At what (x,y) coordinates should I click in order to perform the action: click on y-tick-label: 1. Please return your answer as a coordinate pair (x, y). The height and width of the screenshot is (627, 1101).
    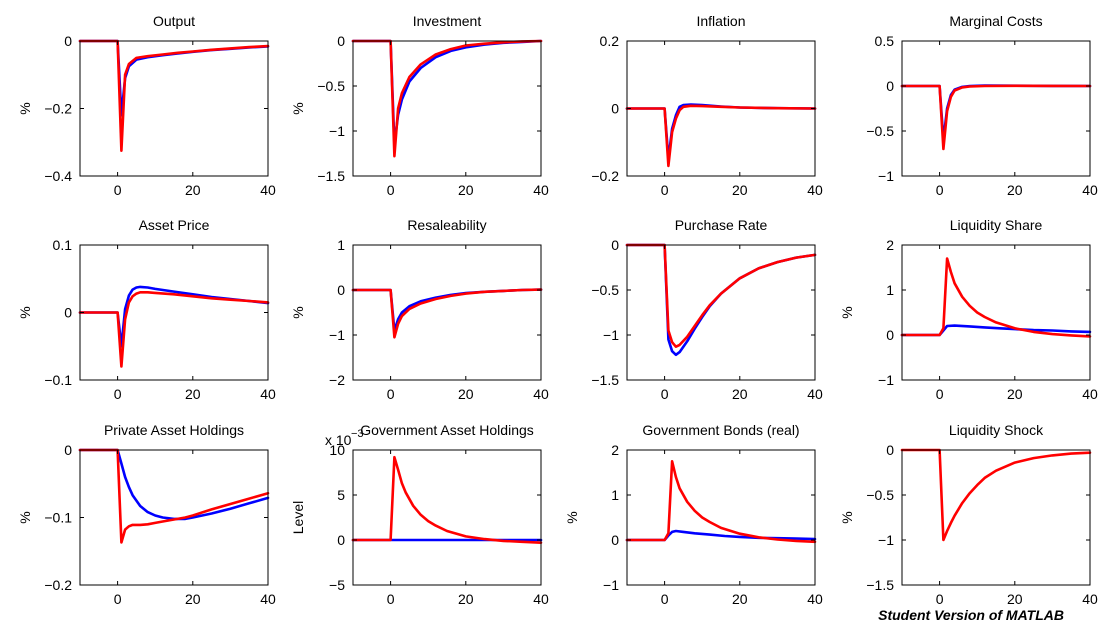
    Looking at the image, I should click on (615, 495).